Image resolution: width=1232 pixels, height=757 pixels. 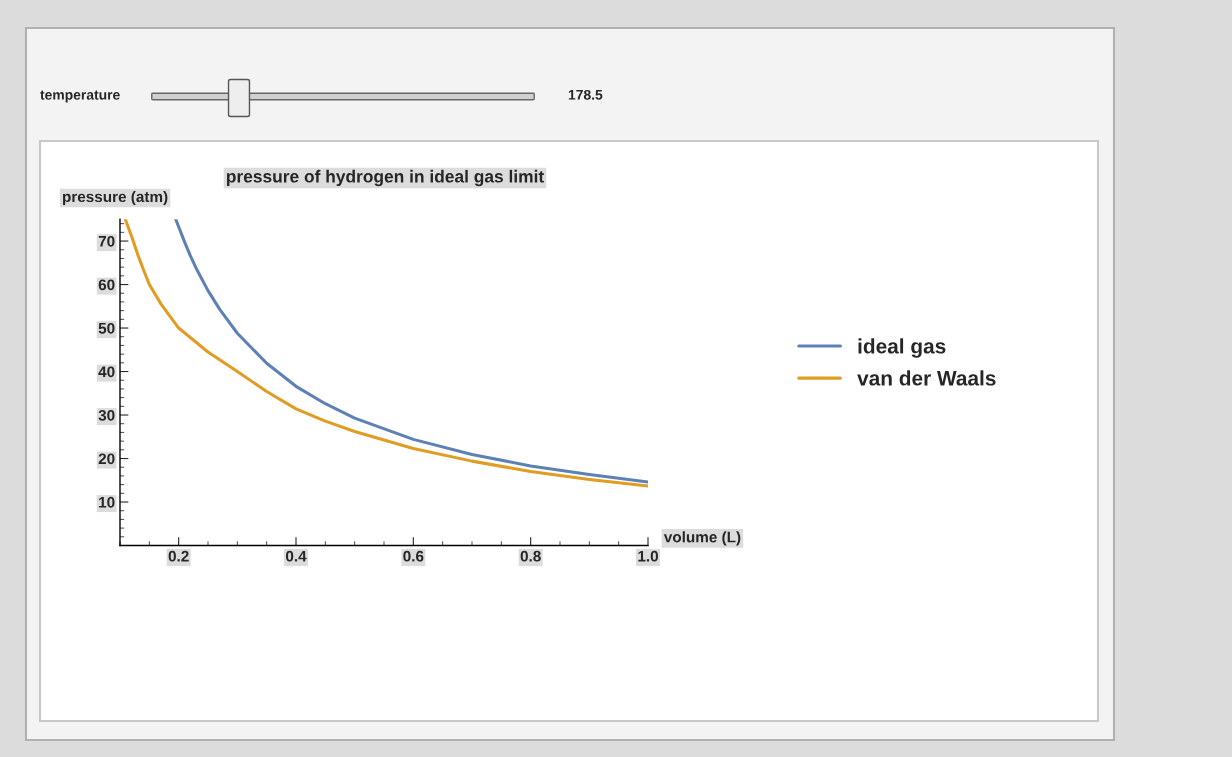 I want to click on y-tick-label: 10, so click(x=107, y=502).